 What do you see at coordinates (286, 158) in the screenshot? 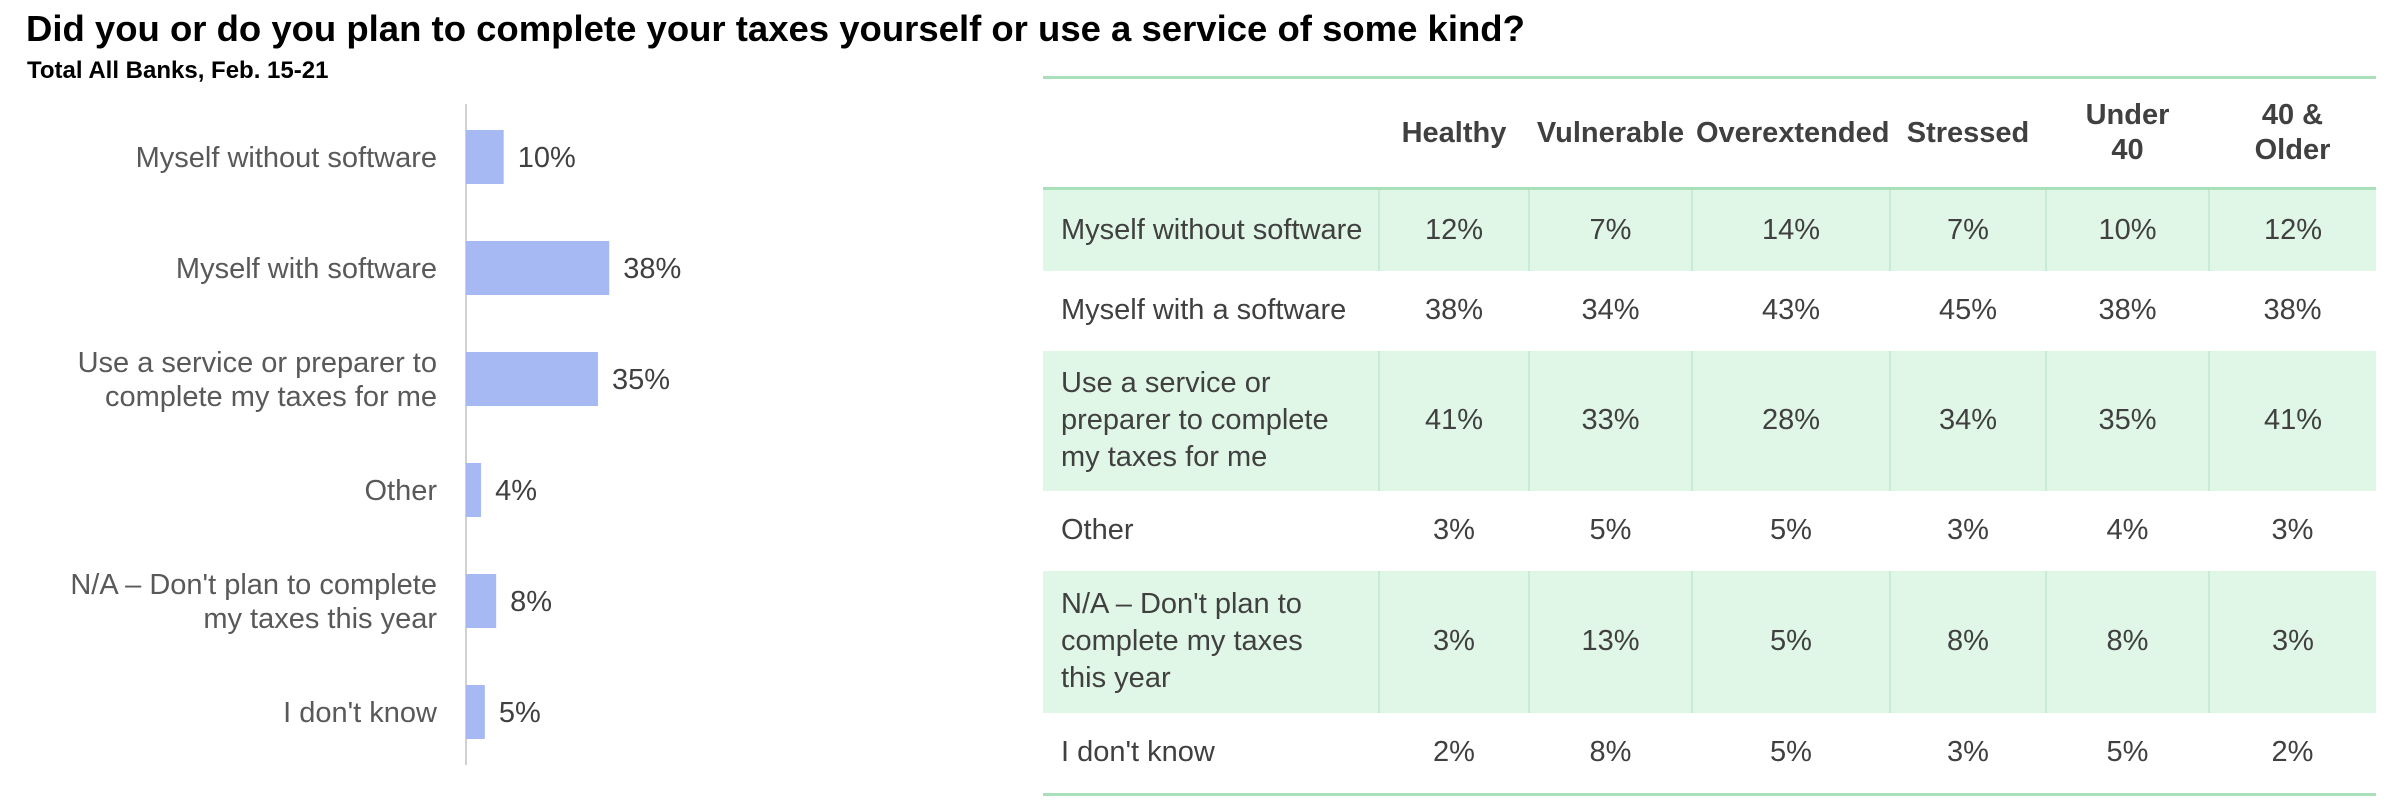
I see `category-label-0: Myself without software` at bounding box center [286, 158].